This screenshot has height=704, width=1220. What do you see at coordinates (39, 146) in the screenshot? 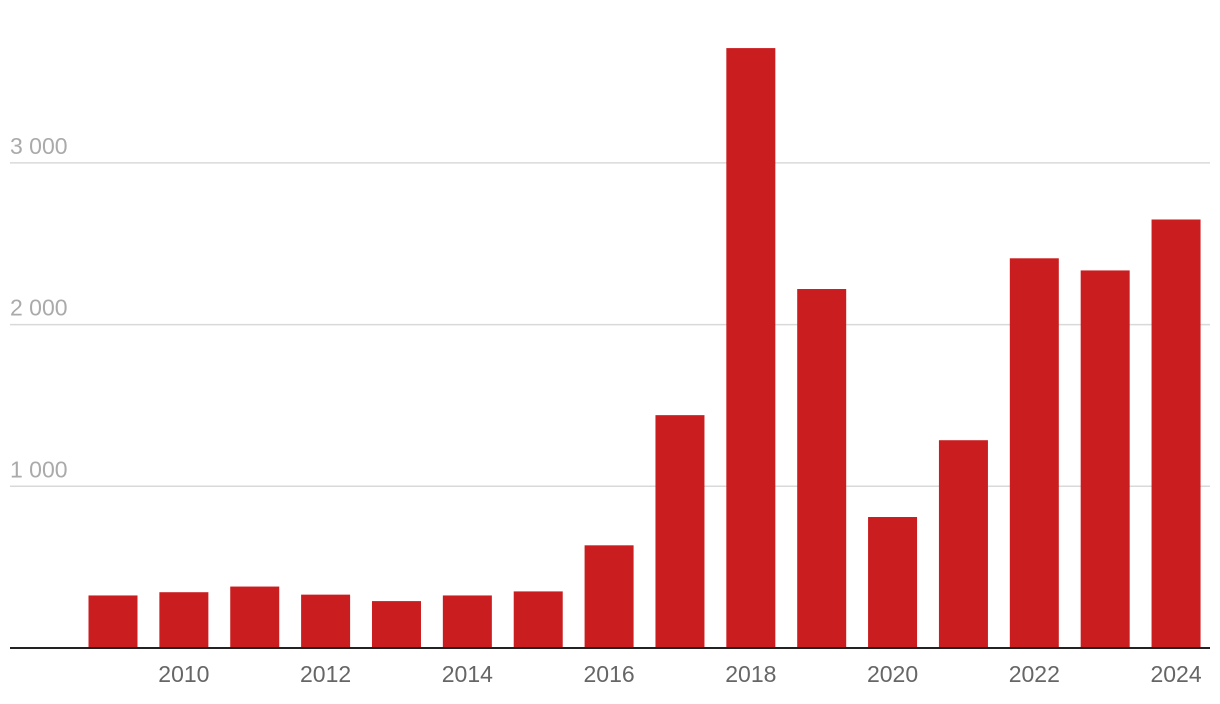
I see `y-tick-label: 3 000` at bounding box center [39, 146].